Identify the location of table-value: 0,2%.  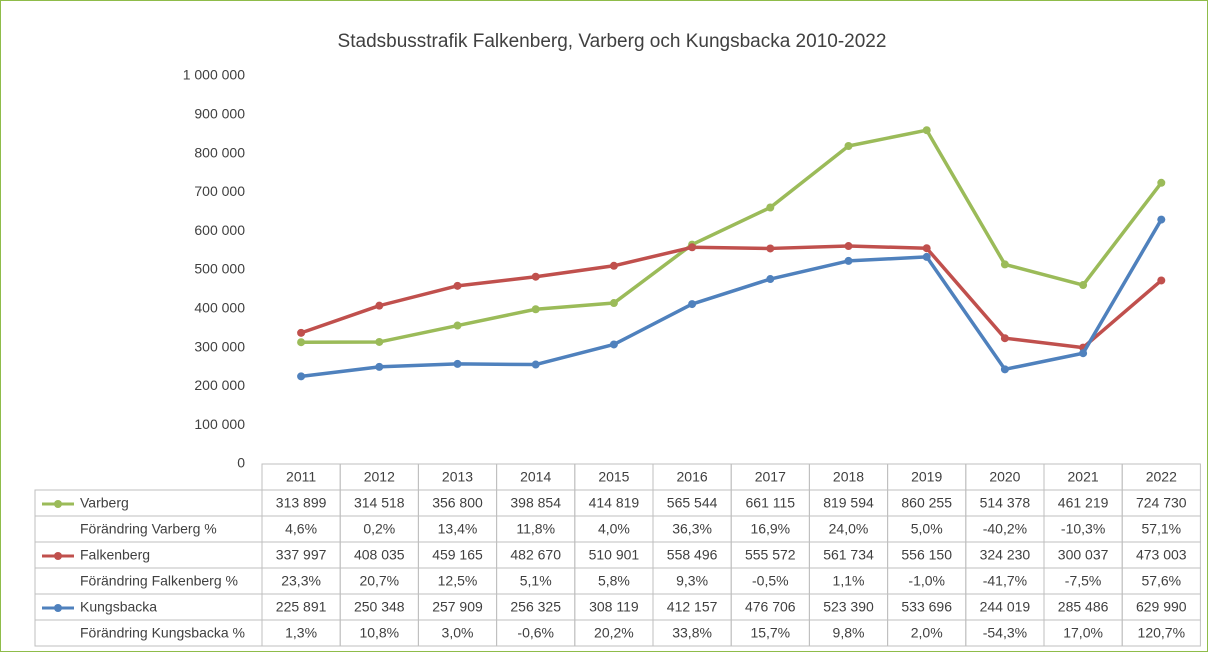
(379, 529).